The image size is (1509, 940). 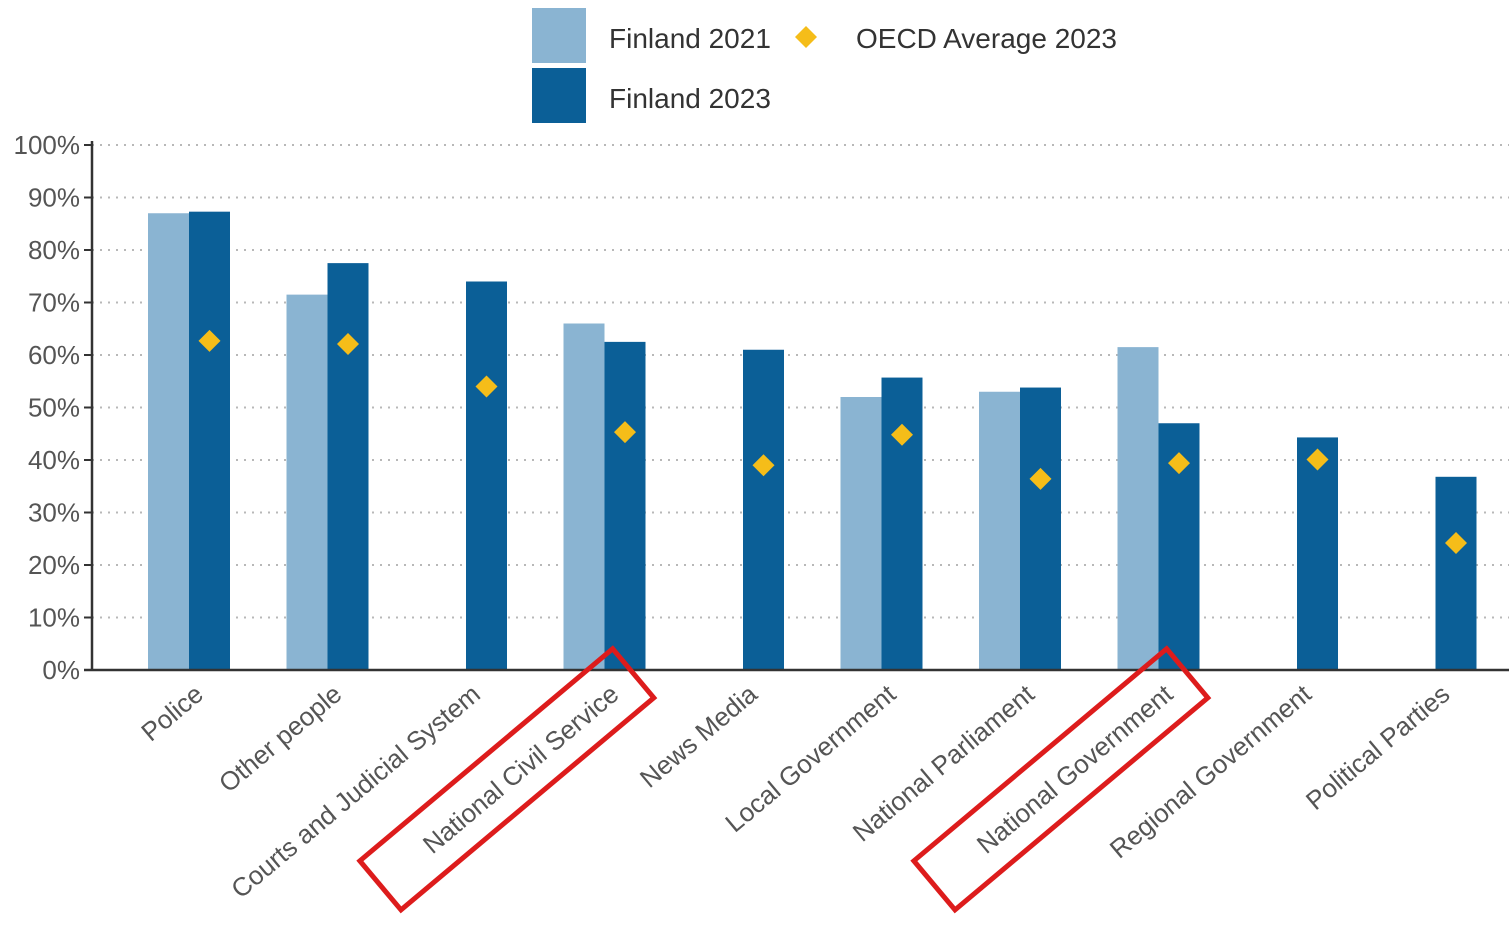 I want to click on y-tick-label: 10%, so click(x=54, y=618).